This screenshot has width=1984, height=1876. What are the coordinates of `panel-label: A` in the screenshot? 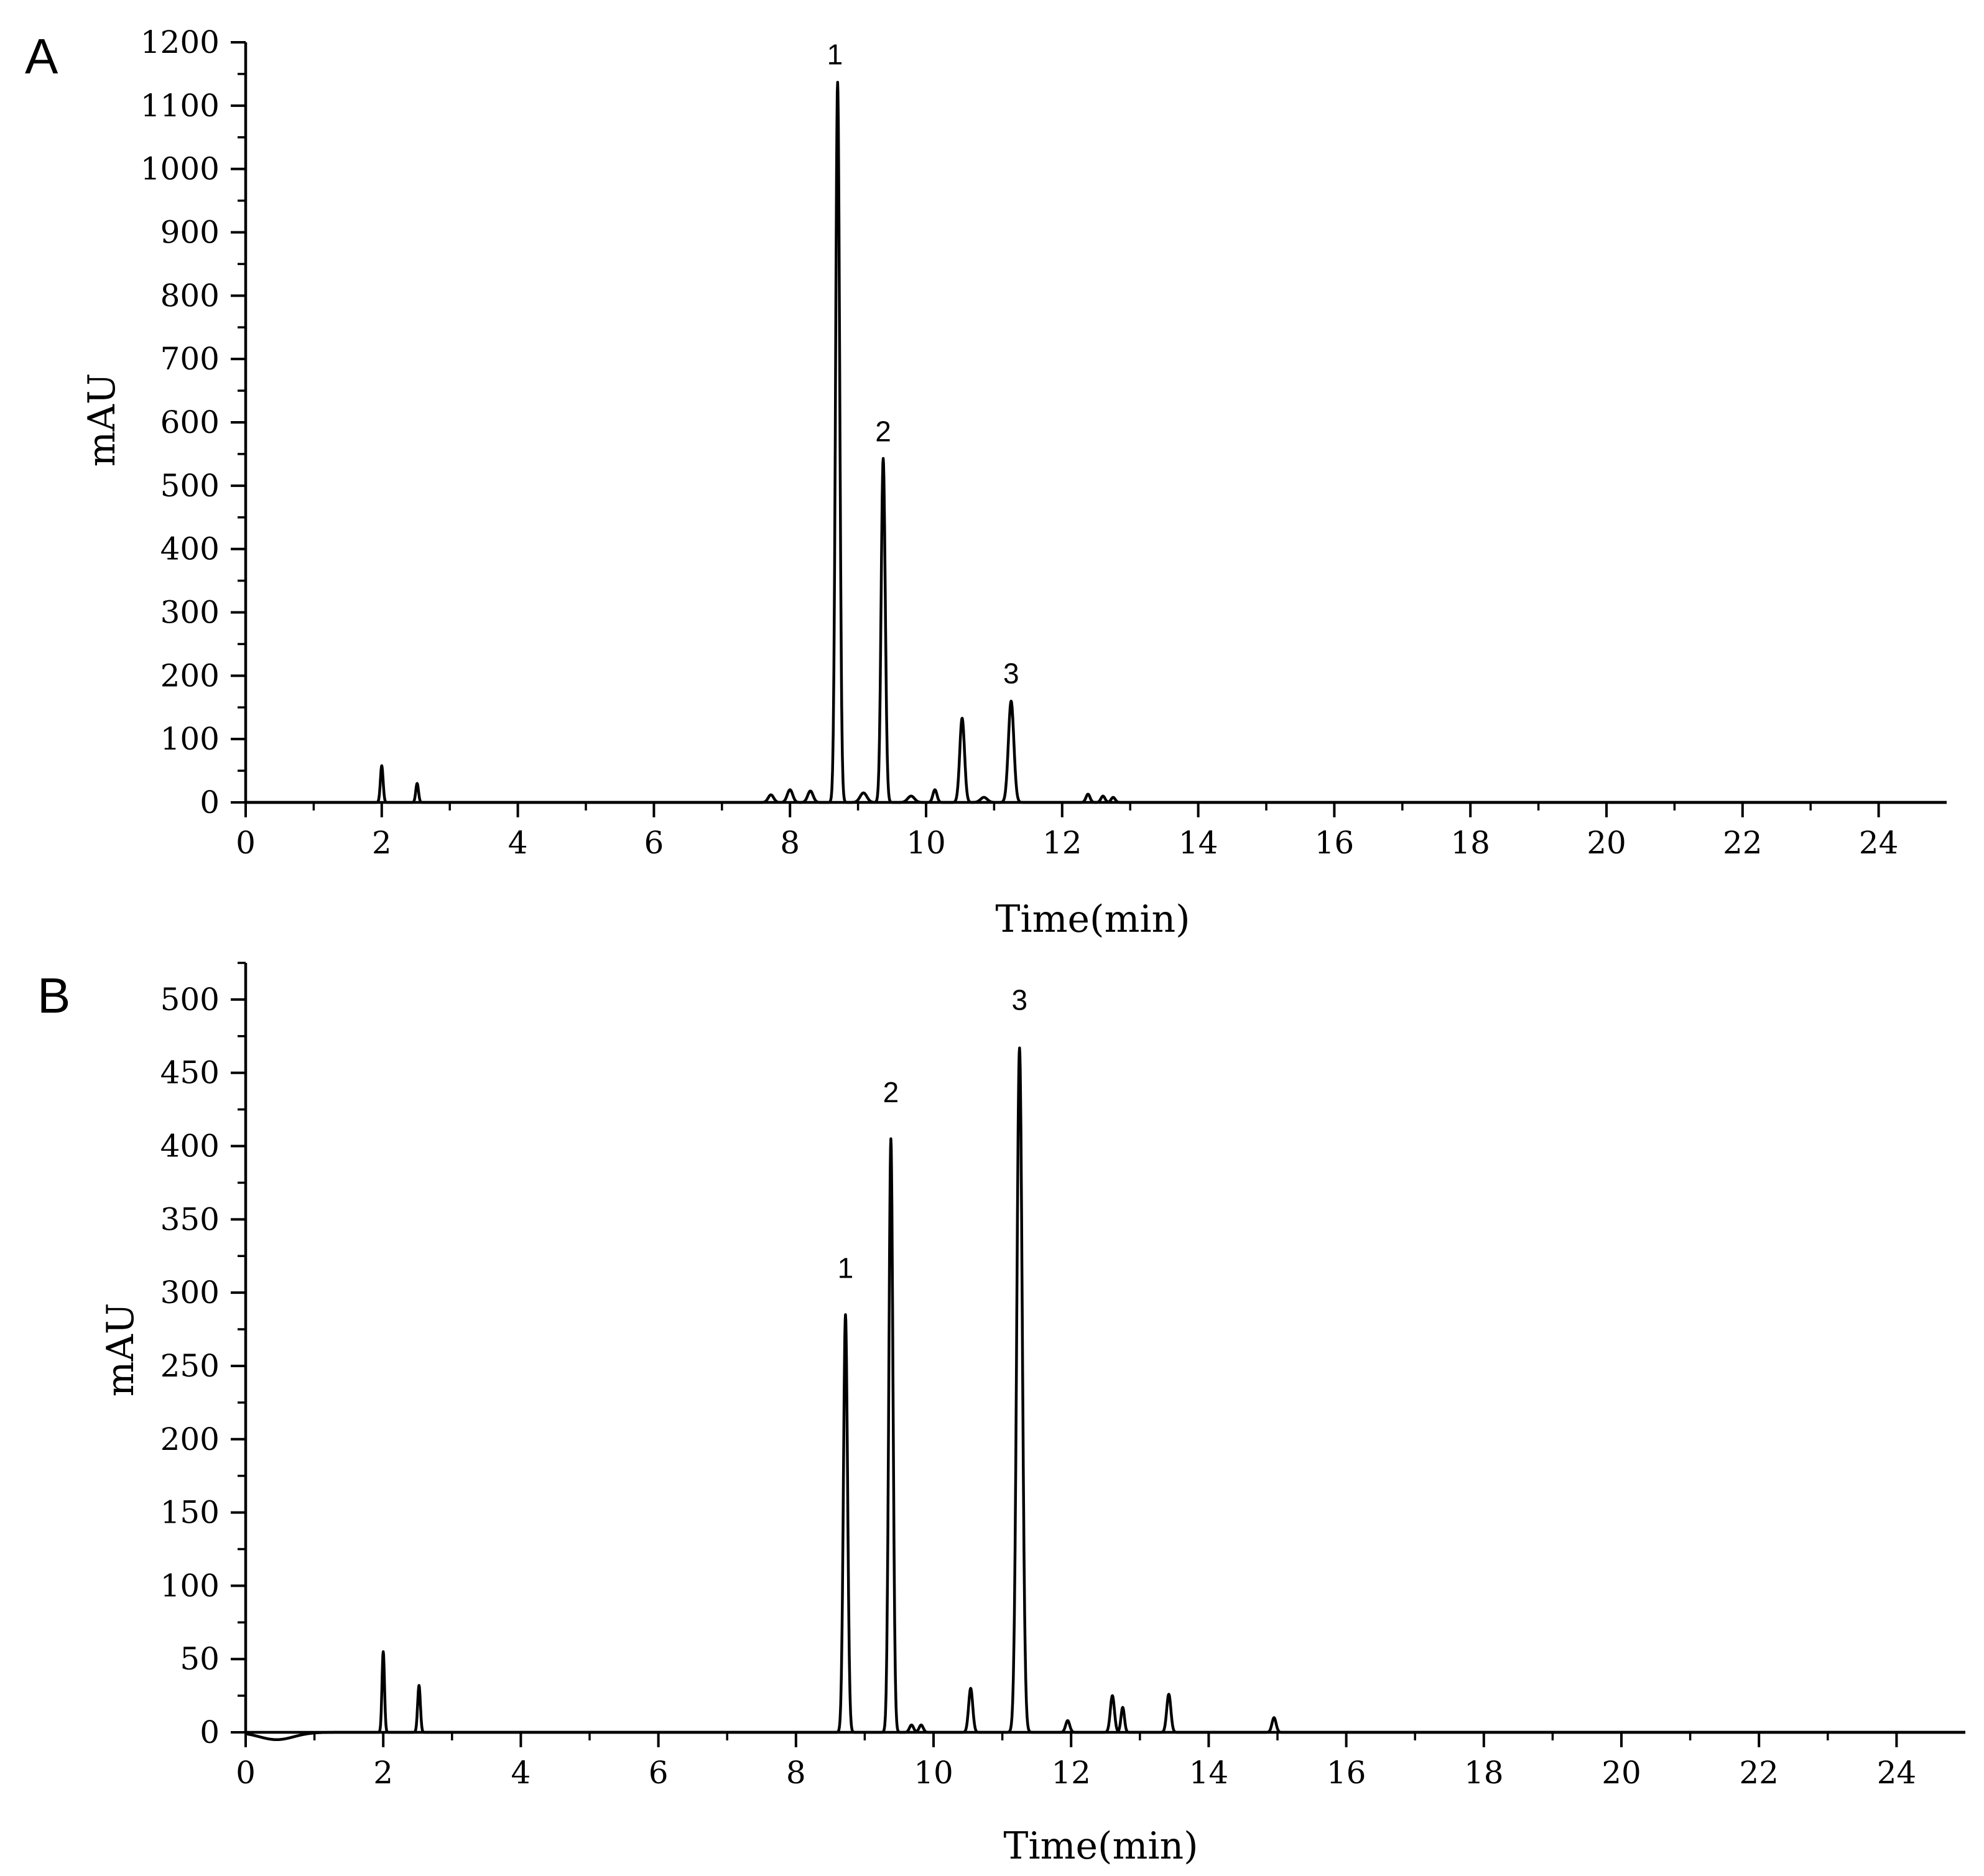 It's located at (41, 57).